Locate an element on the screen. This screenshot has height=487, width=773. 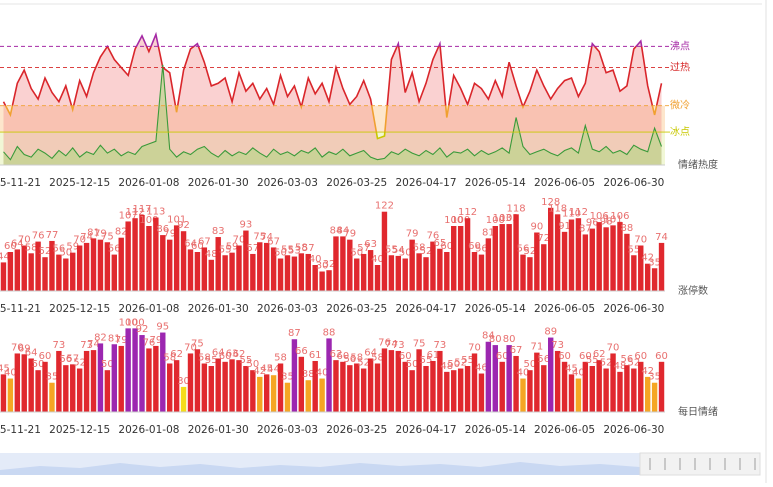
value-label: 89 is located at coordinates (550, 332).